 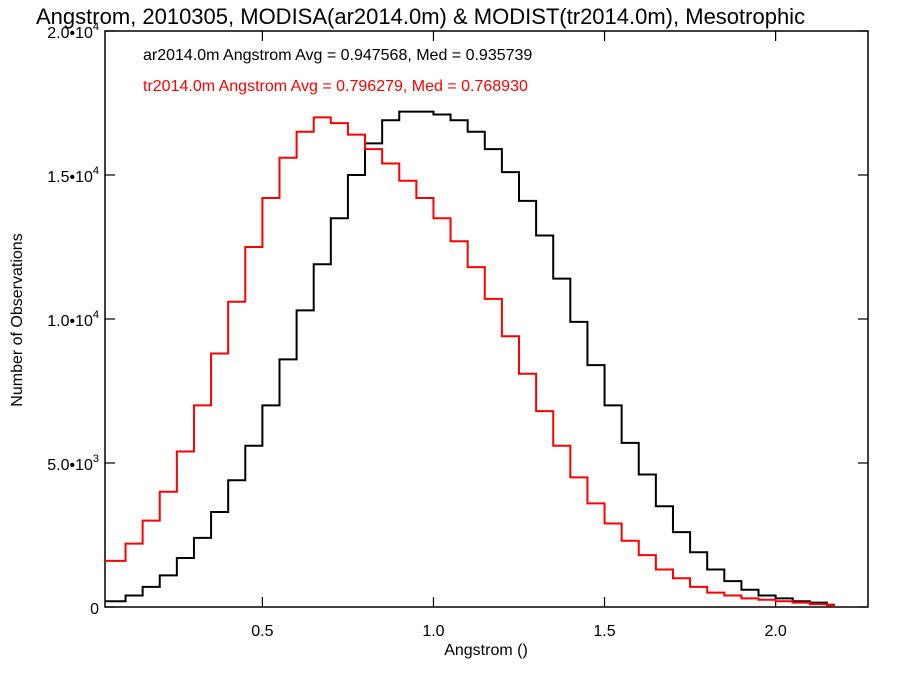 What do you see at coordinates (73, 31) in the screenshot?
I see `y-tick-label: 2.0•104` at bounding box center [73, 31].